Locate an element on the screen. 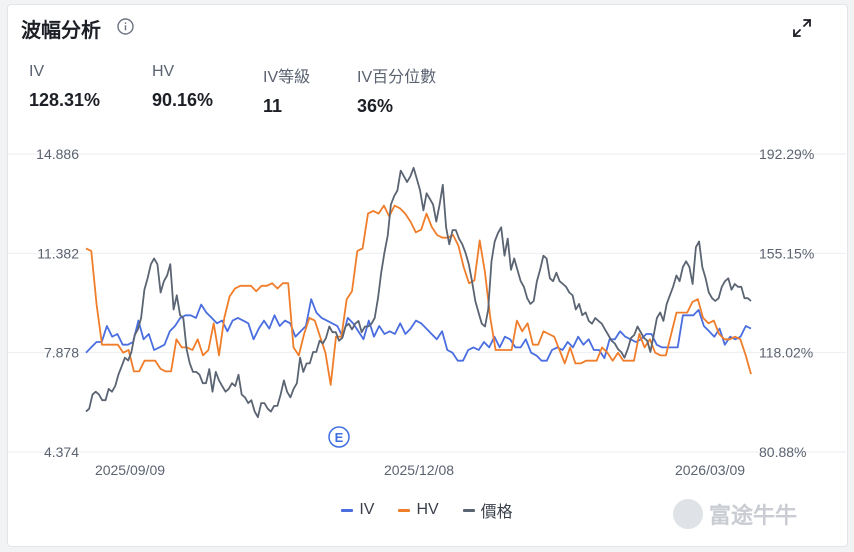 Image resolution: width=854 pixels, height=552 pixels. earnings-marker is located at coordinates (339, 437).